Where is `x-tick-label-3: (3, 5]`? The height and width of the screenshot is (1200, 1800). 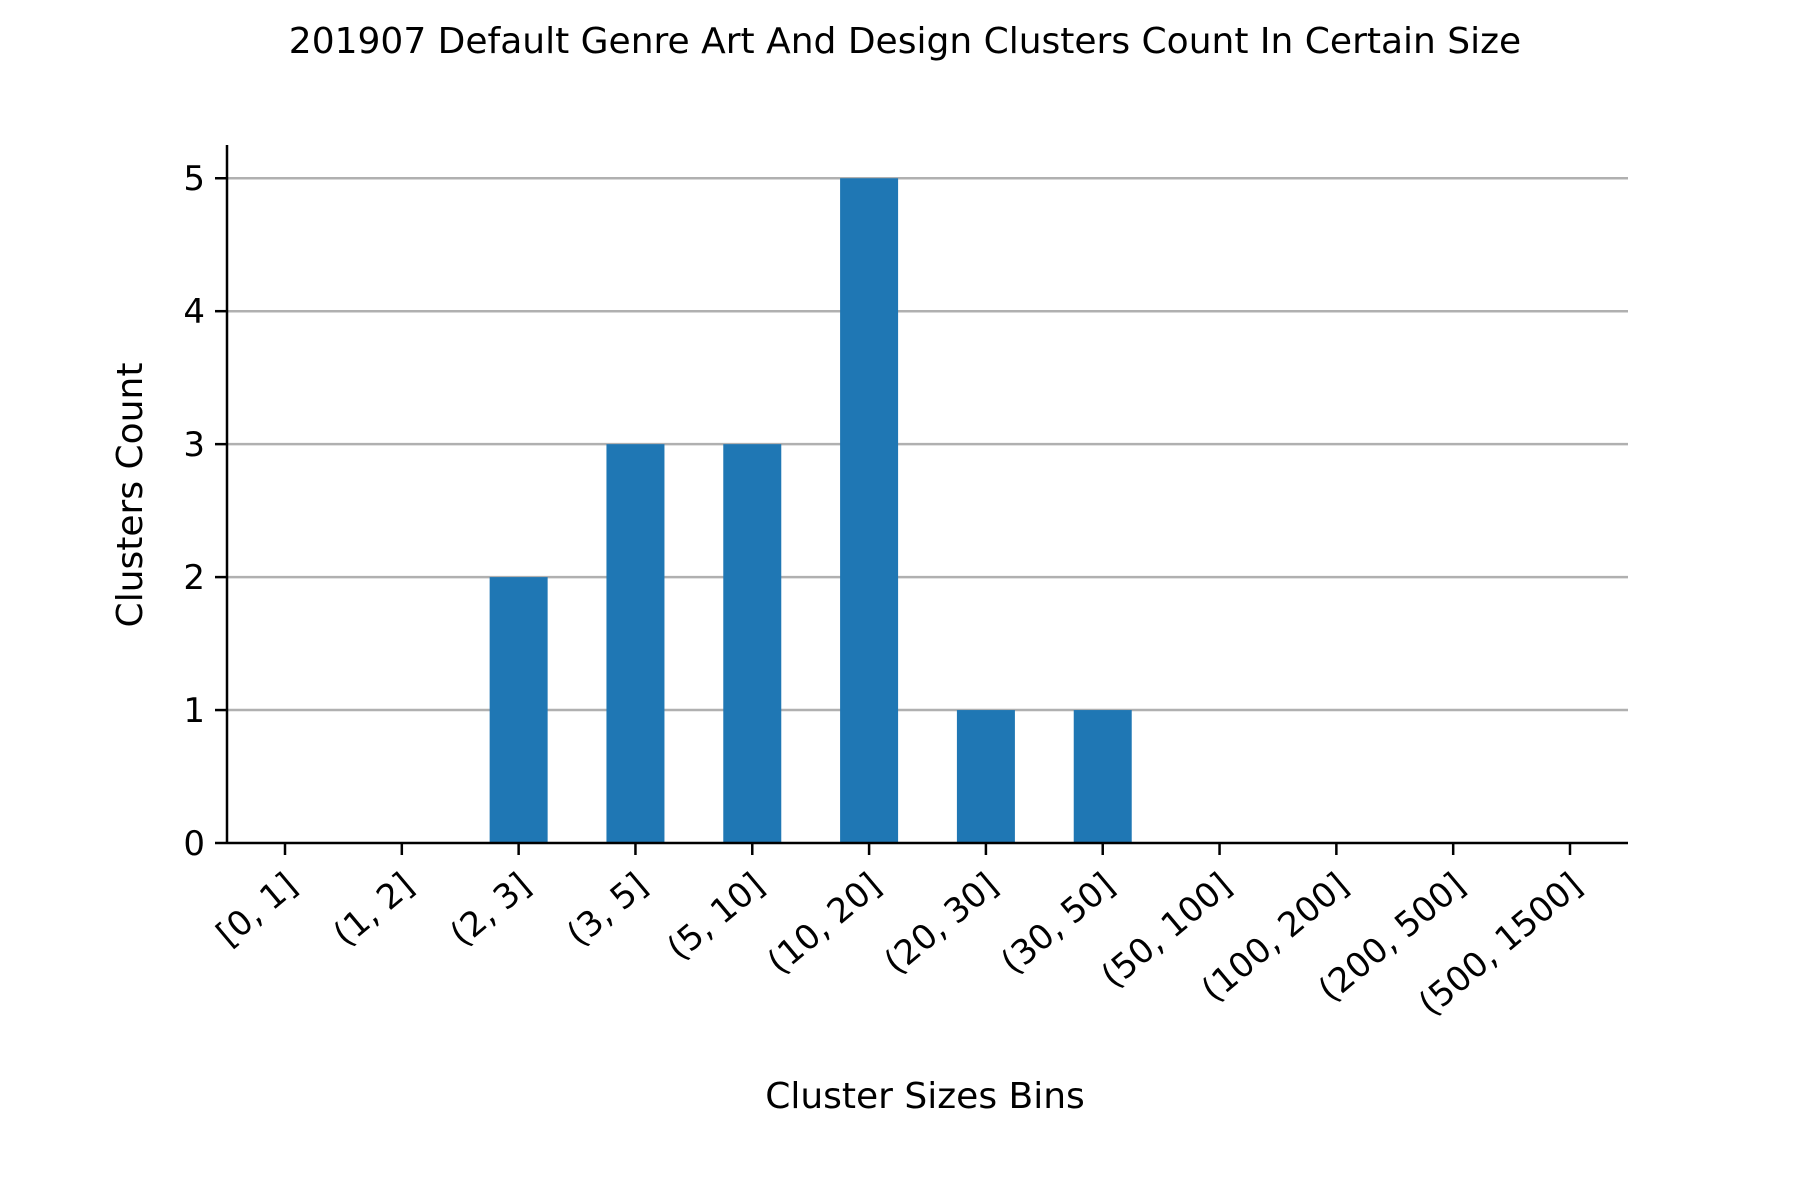 x-tick-label-3: (3, 5] is located at coordinates (607, 909).